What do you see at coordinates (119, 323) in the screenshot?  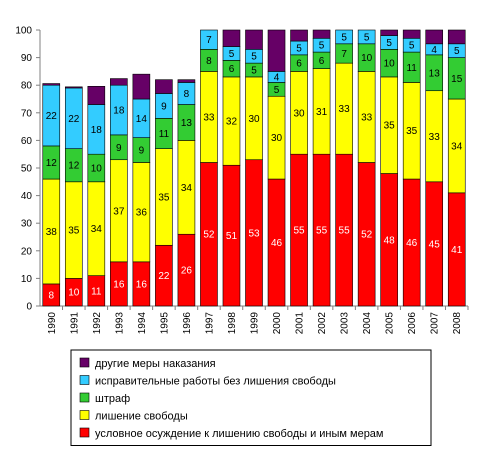 I see `x-tick-label: 1993` at bounding box center [119, 323].